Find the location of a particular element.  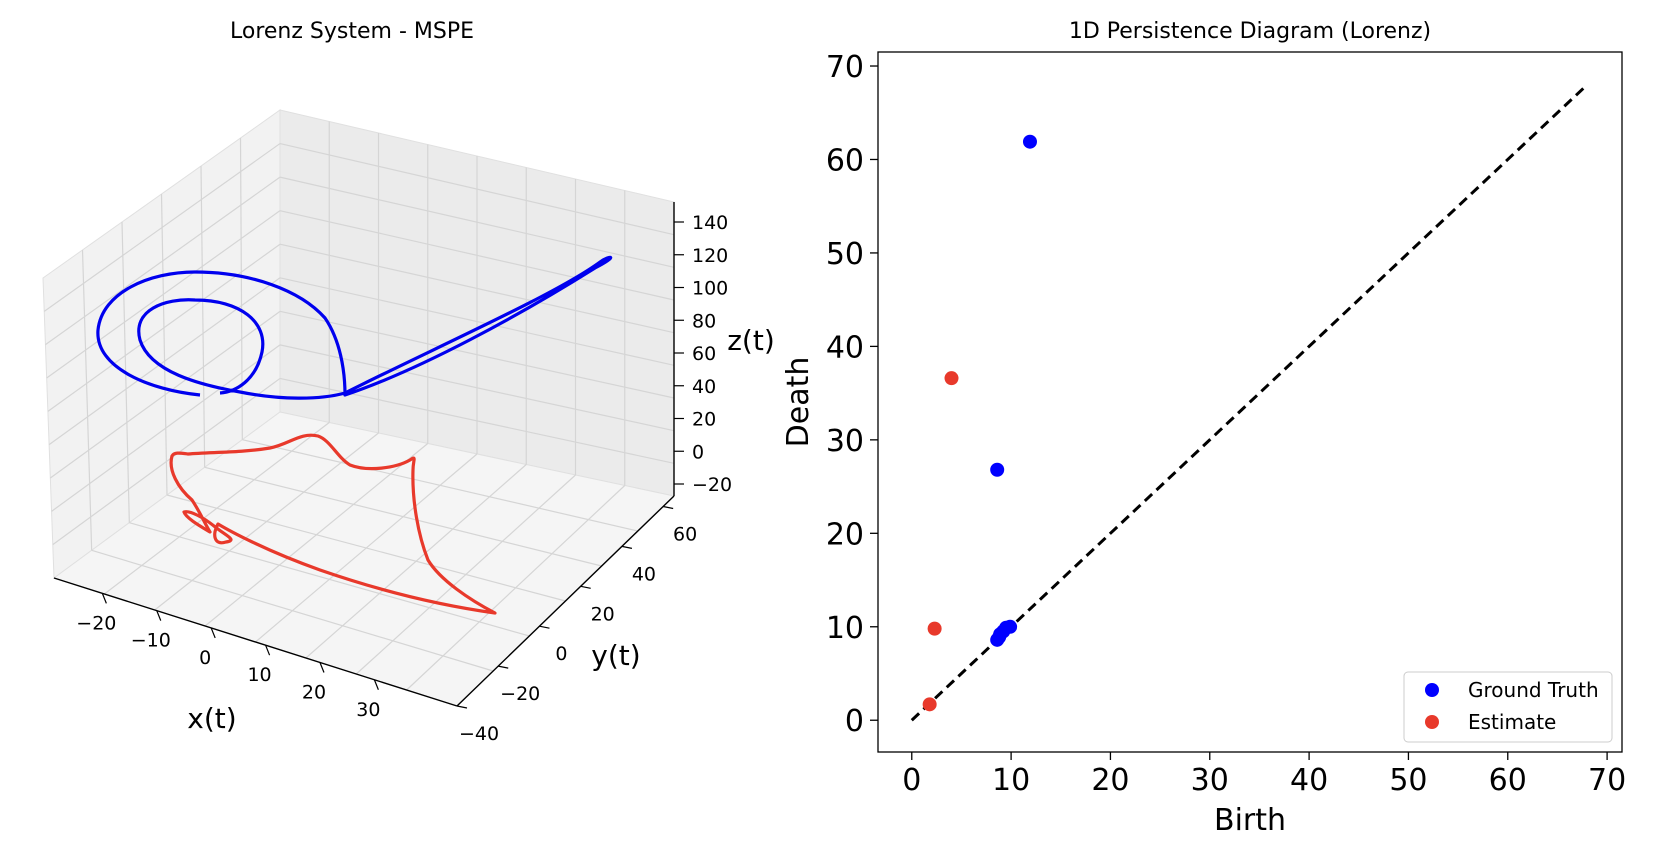

death-tick-label: 70 is located at coordinates (845, 67).